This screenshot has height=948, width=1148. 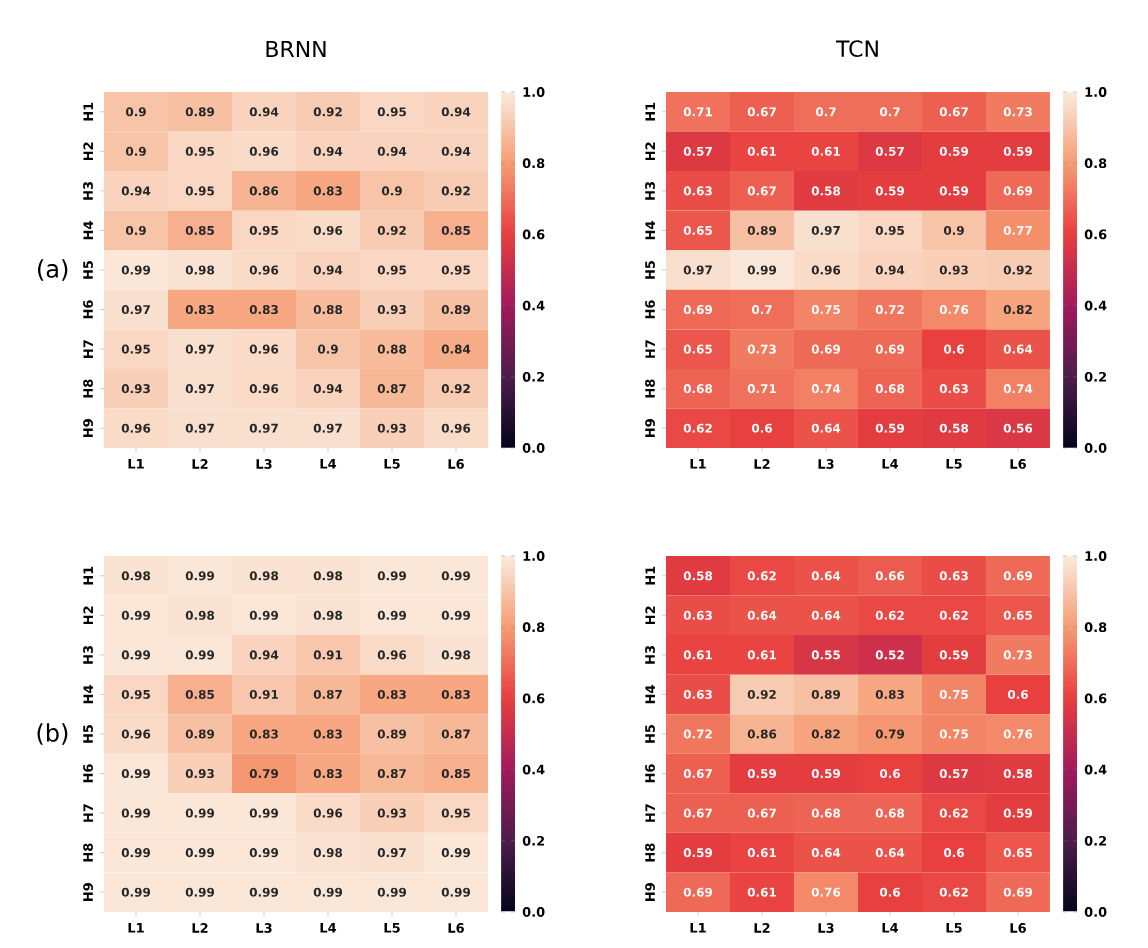 What do you see at coordinates (52, 734) in the screenshot?
I see `y-axis-title: (b)` at bounding box center [52, 734].